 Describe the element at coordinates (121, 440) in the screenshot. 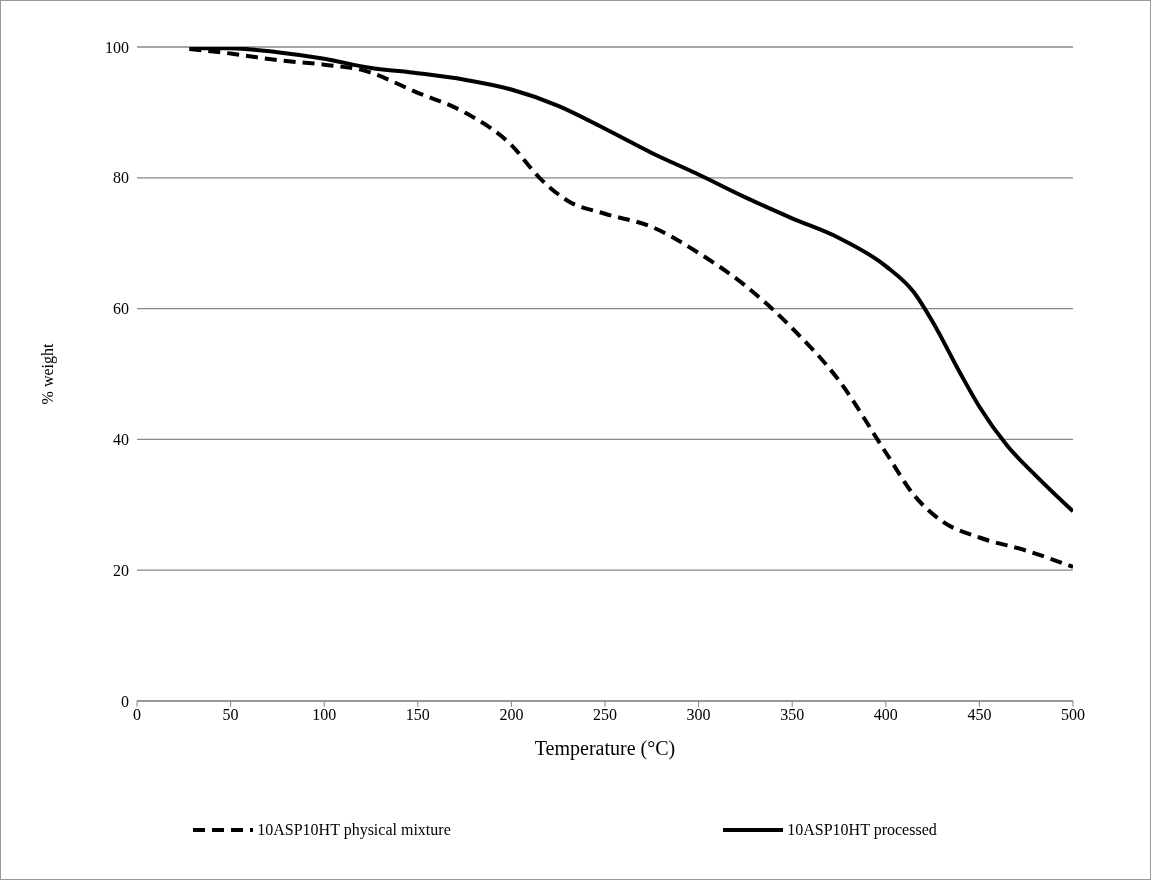

I see `y-tick-label: 40` at that location.